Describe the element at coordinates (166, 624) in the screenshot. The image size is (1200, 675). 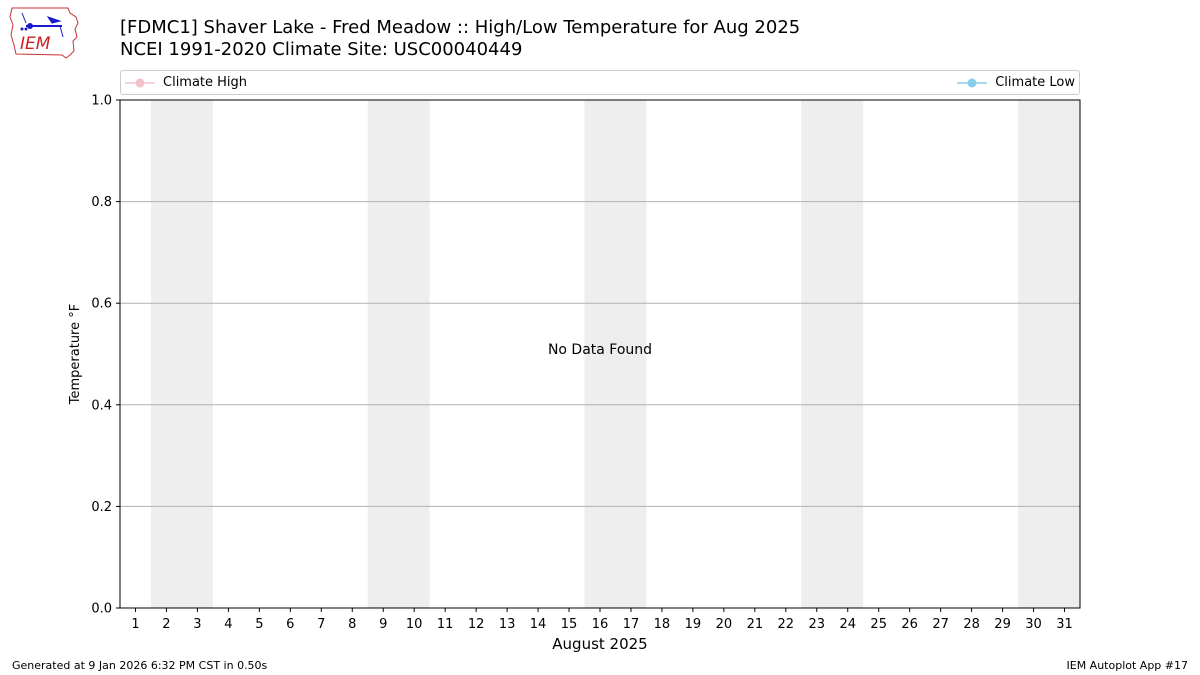
I see `x-tick-label: 2` at that location.